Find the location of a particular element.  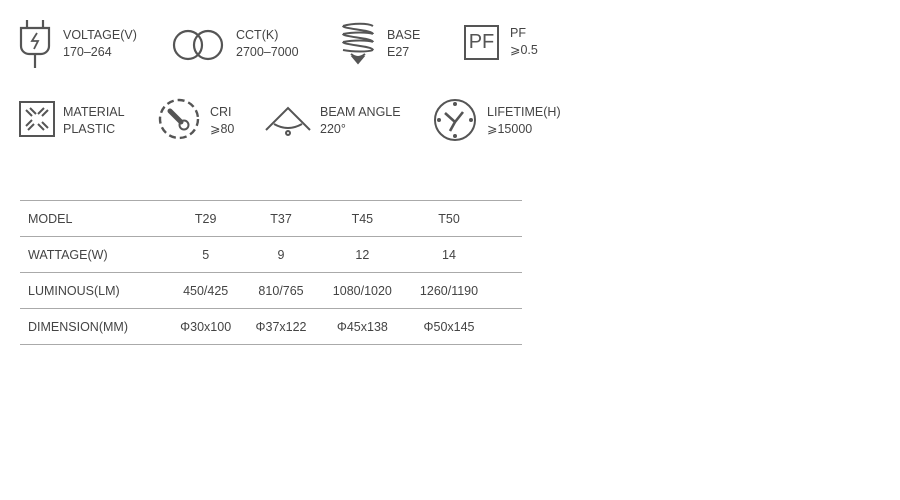

voltage-label: VOLTAGE(V) is located at coordinates (100, 35).